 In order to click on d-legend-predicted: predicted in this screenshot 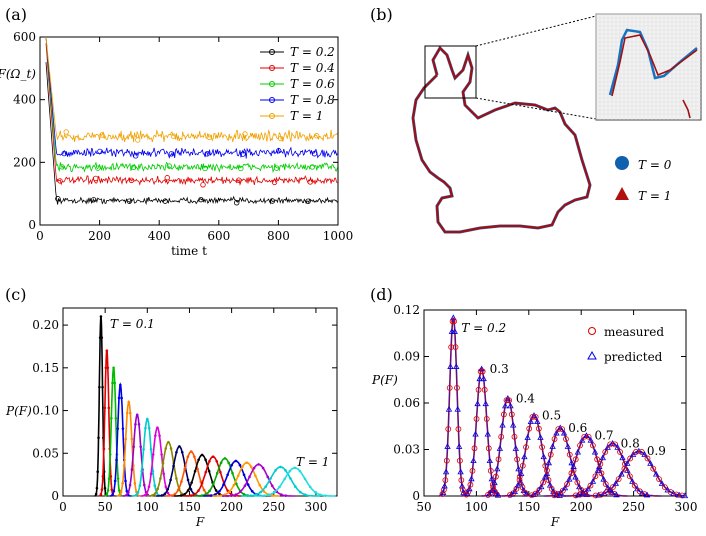, I will do `click(633, 357)`.